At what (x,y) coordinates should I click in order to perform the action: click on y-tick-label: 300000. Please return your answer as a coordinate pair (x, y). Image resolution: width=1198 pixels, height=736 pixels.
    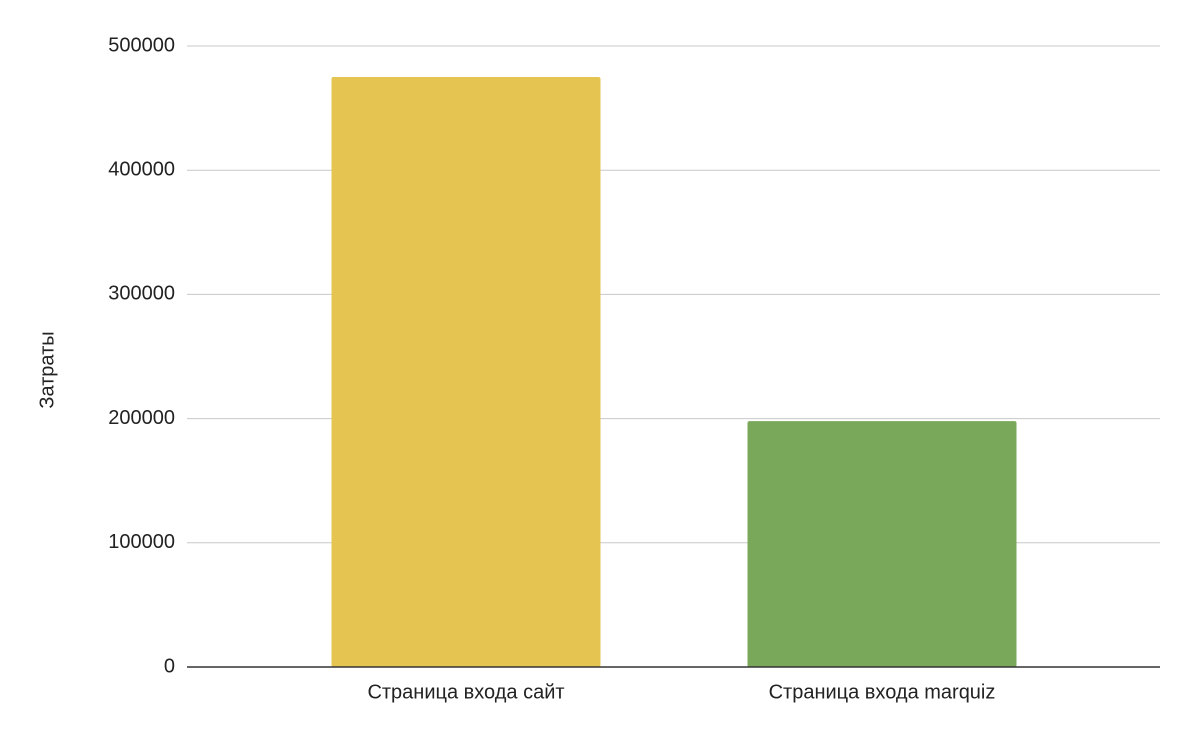
    Looking at the image, I should click on (141, 294).